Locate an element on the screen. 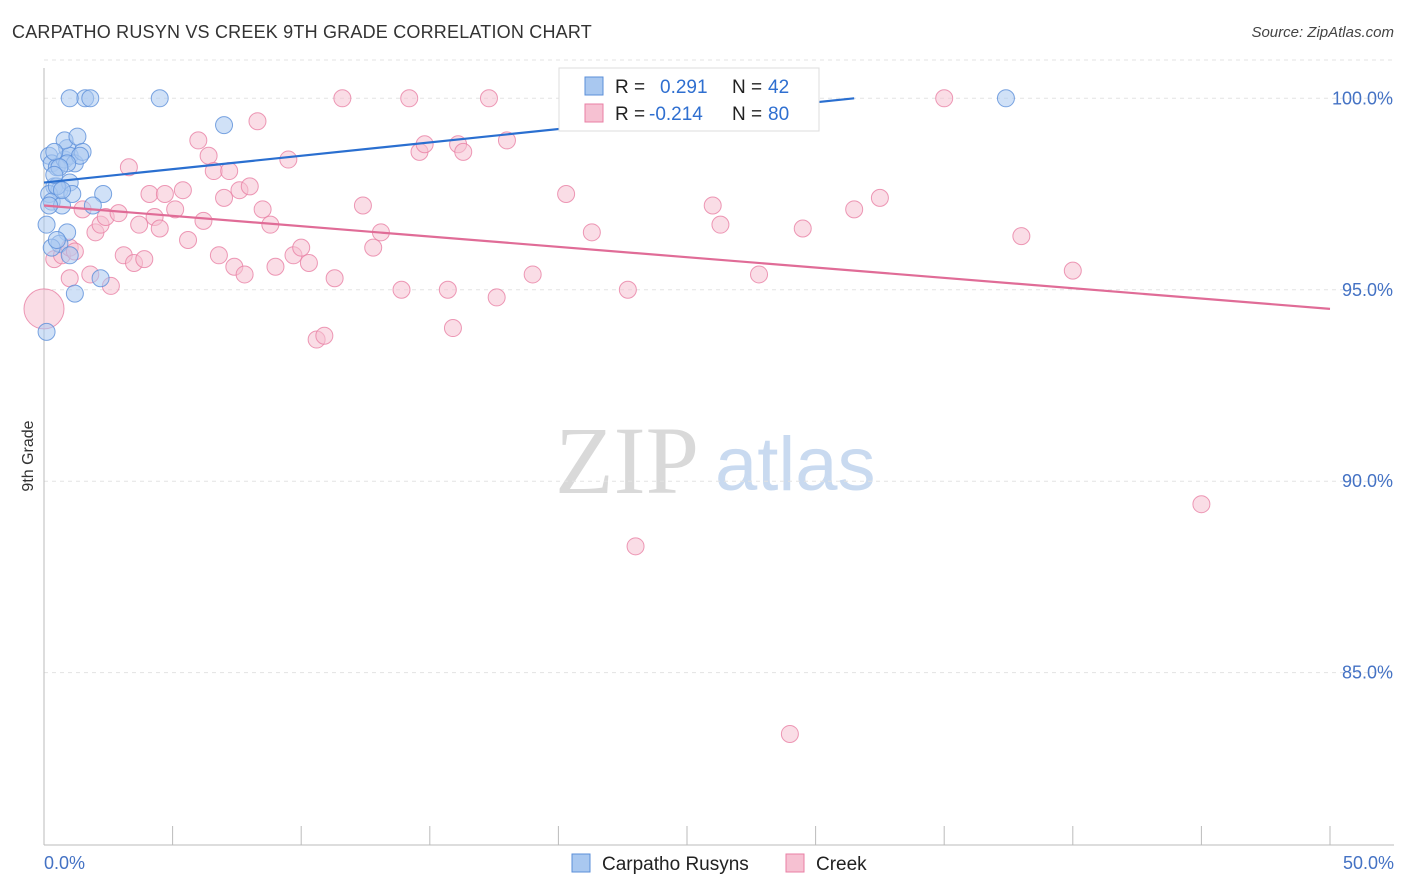  stats-legend: R = 0.291 N = 42 R = -0.214 N = 80 is located at coordinates (689, 99).